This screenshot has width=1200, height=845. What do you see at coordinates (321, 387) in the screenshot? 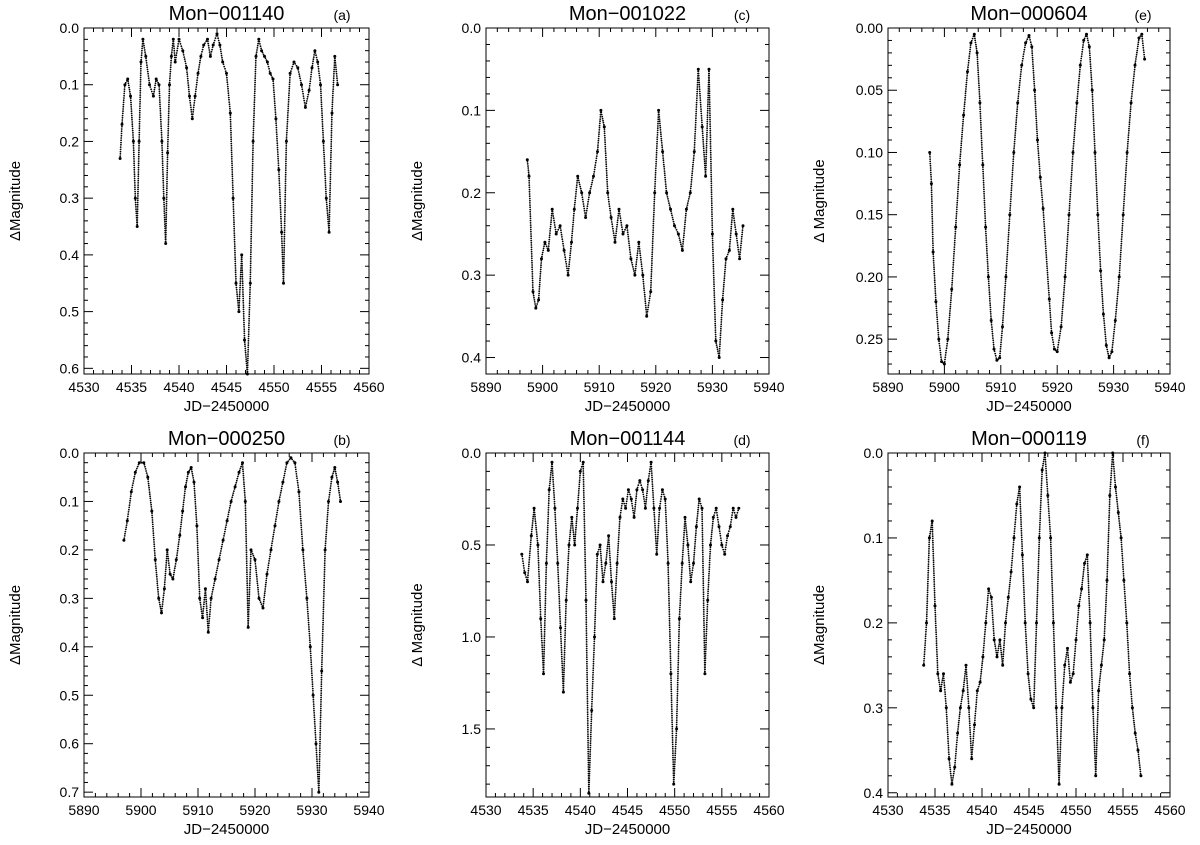
I see `x-tick-label: 4555` at bounding box center [321, 387].